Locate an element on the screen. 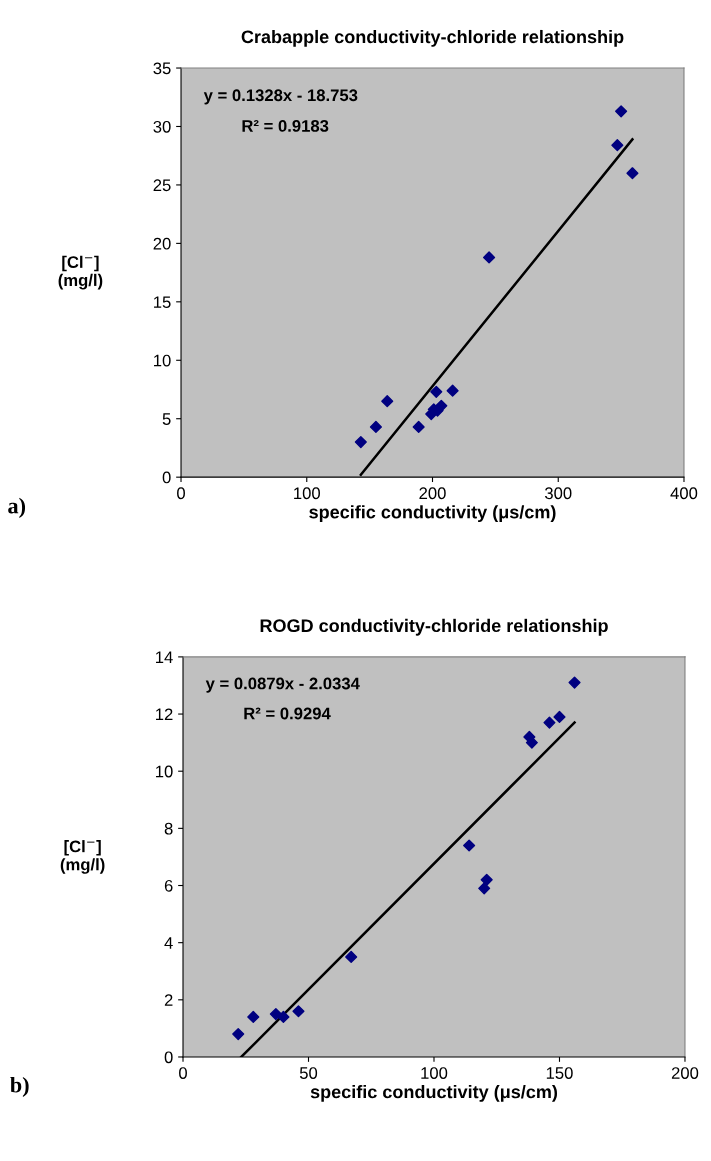  x-tick-label: 300 is located at coordinates (558, 493).